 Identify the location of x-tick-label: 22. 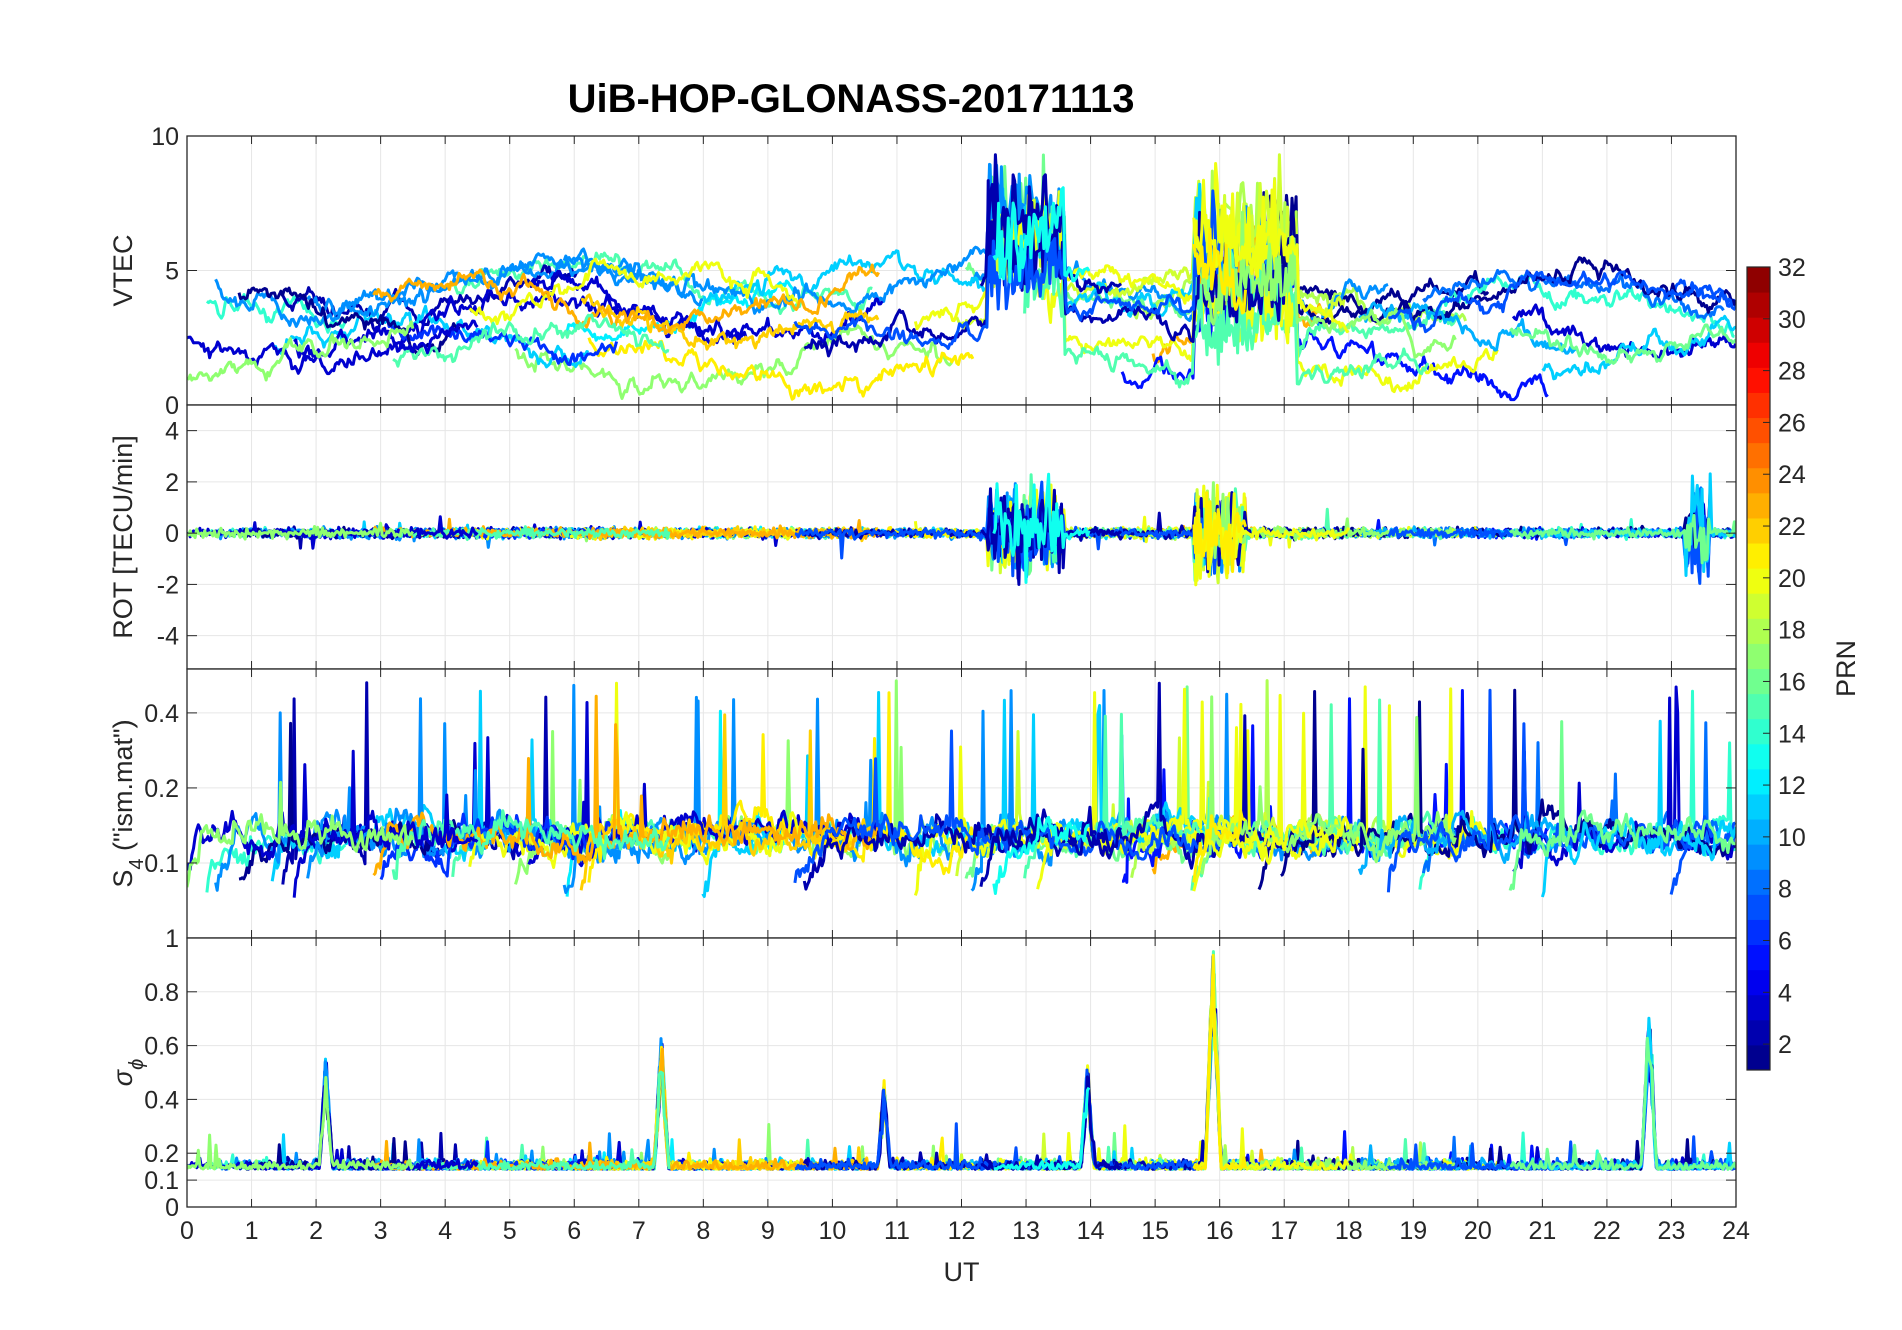
(1607, 1231).